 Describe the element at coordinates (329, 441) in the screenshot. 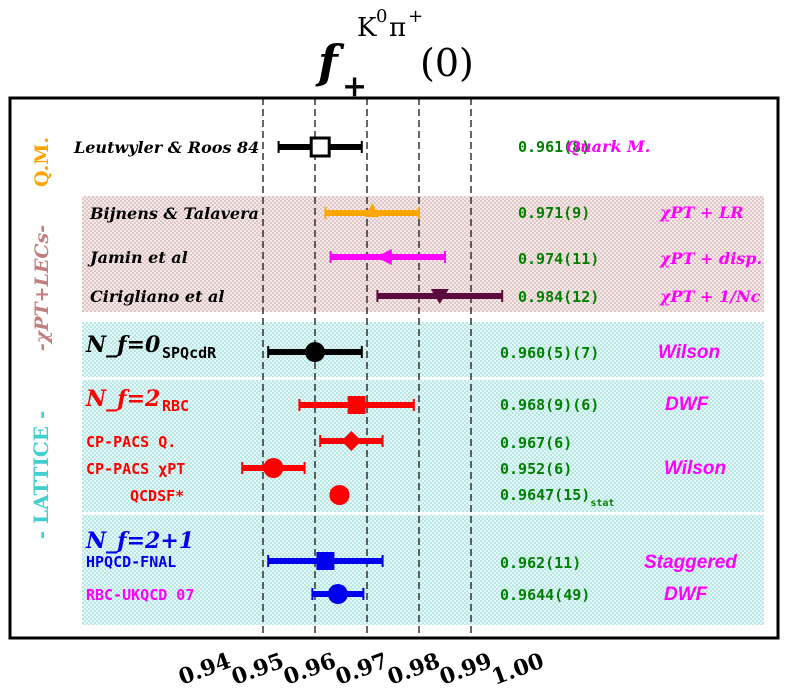

I see `data-point-row: CP-PACS Q. 0.967(6)` at that location.